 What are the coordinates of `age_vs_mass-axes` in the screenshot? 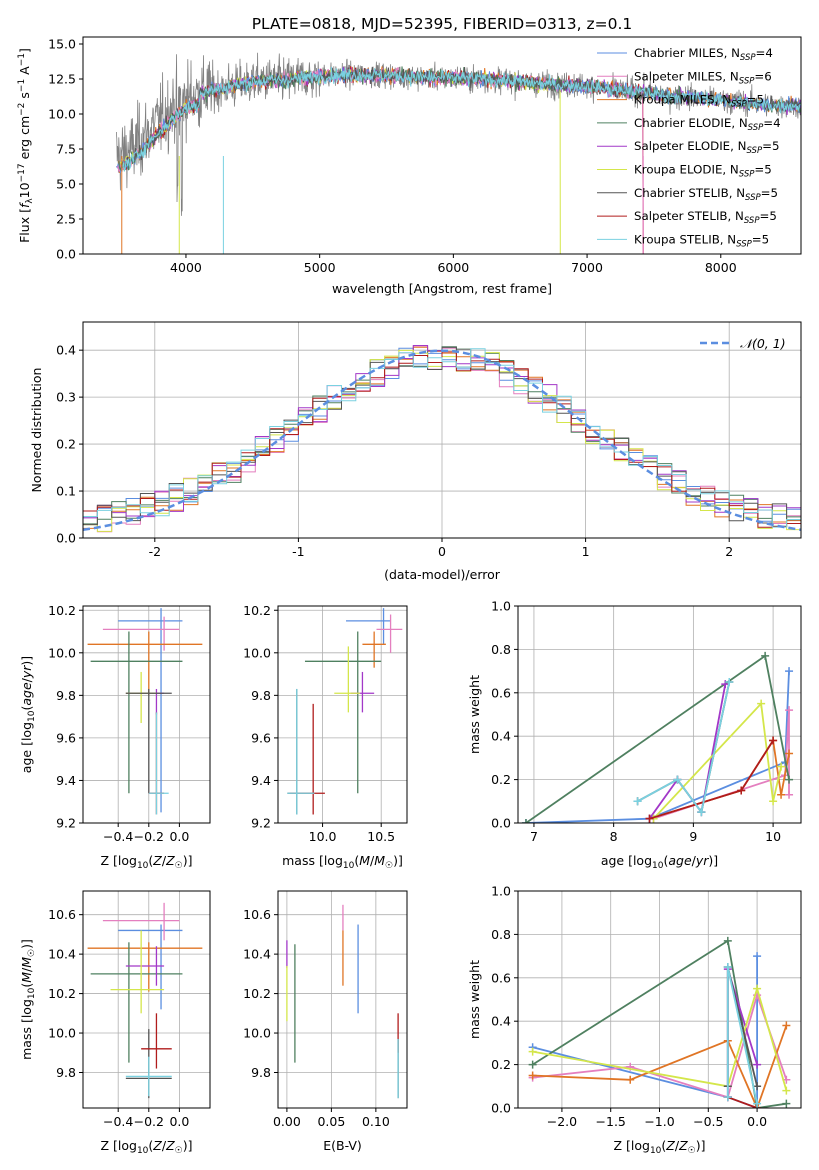 It's located at (342, 715).